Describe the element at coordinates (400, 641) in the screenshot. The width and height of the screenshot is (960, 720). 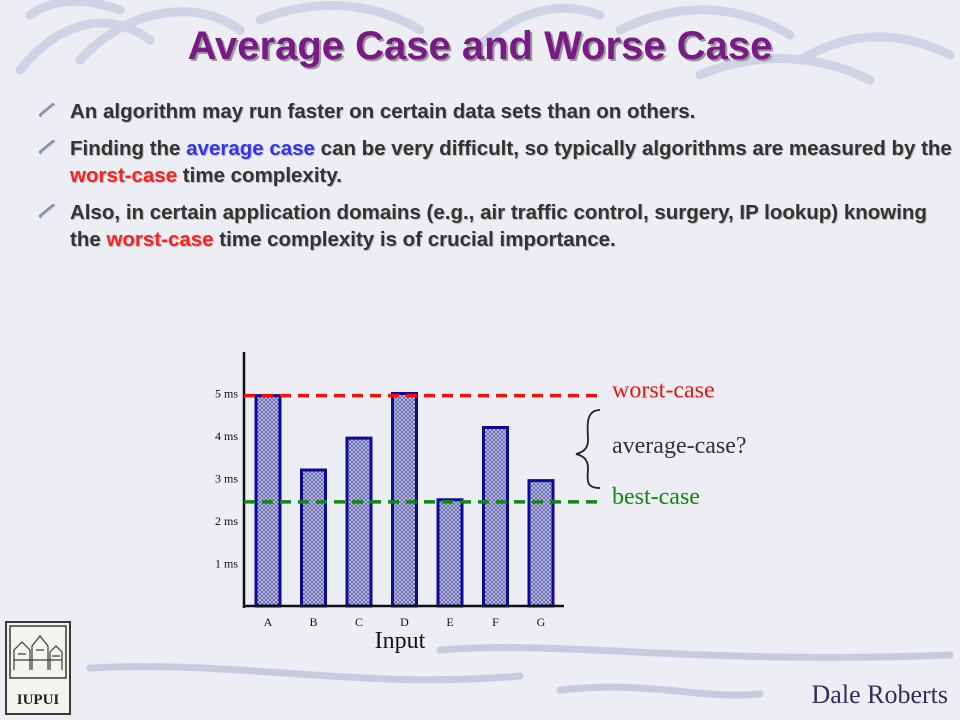
I see `x-axis-title: Input` at that location.